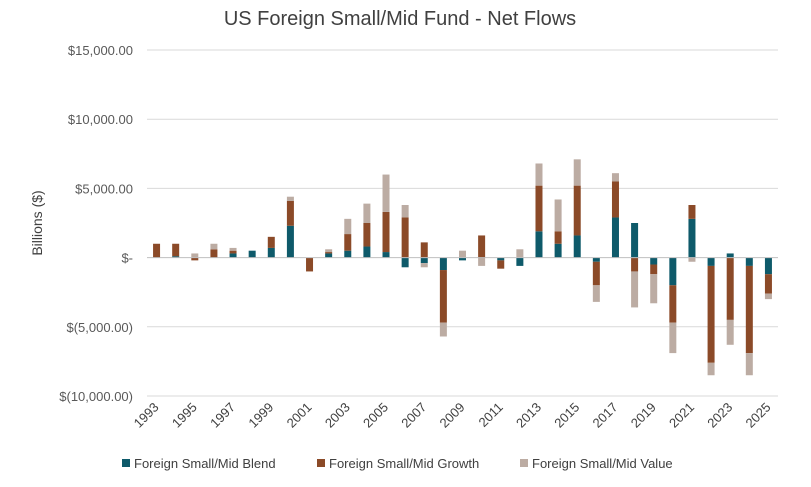  Describe the element at coordinates (768, 266) in the screenshot. I see `bar-foreign-small-mid-blend-2025` at that location.